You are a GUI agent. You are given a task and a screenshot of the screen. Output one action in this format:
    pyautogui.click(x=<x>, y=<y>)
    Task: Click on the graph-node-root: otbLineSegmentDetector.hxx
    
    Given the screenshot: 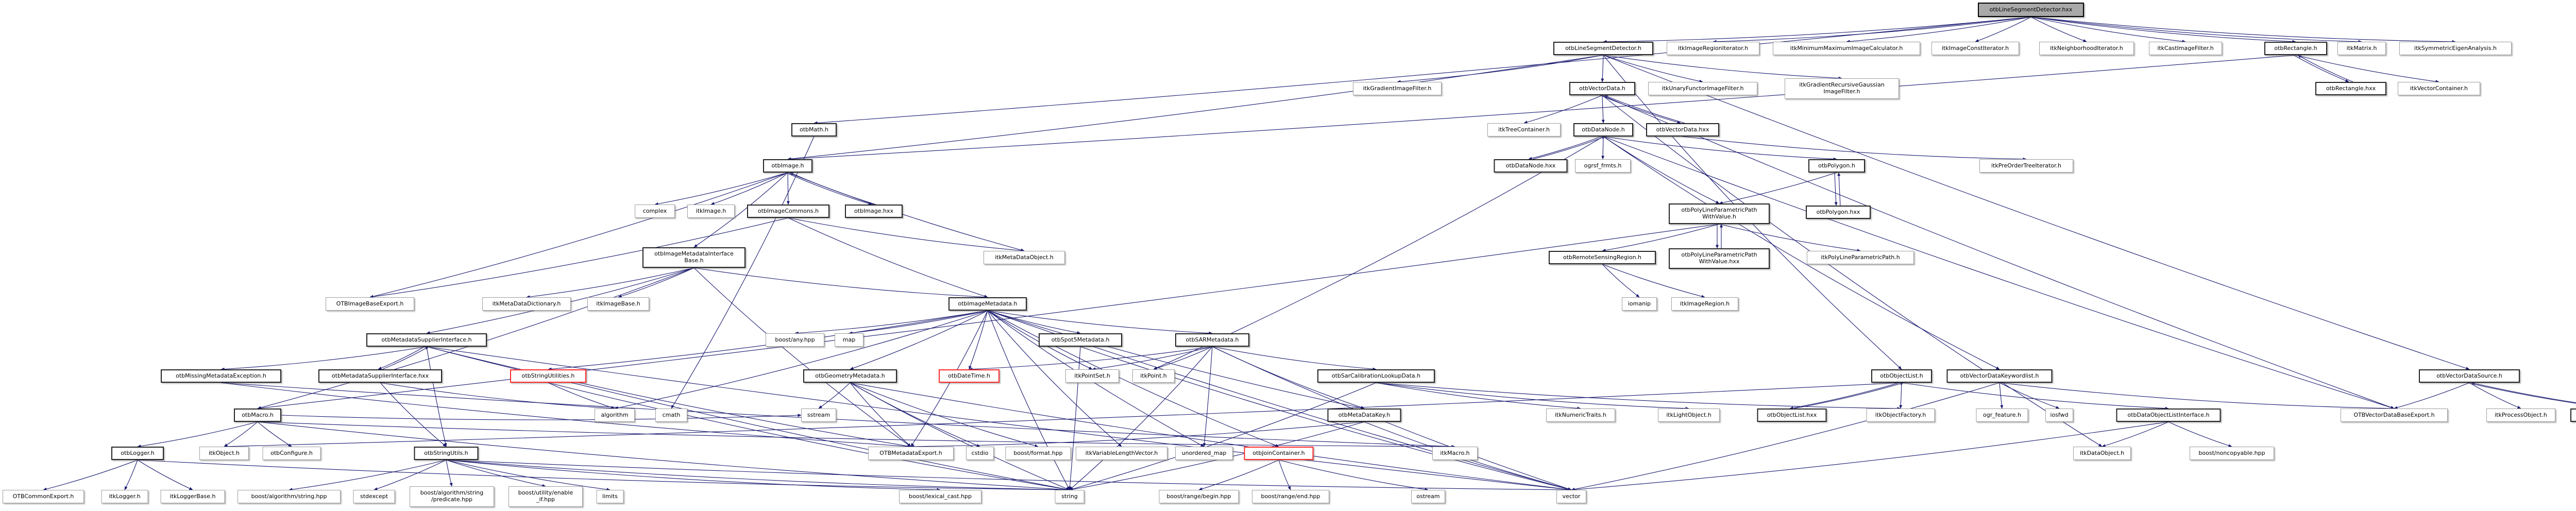 What is the action you would take?
    pyautogui.click(x=2031, y=10)
    